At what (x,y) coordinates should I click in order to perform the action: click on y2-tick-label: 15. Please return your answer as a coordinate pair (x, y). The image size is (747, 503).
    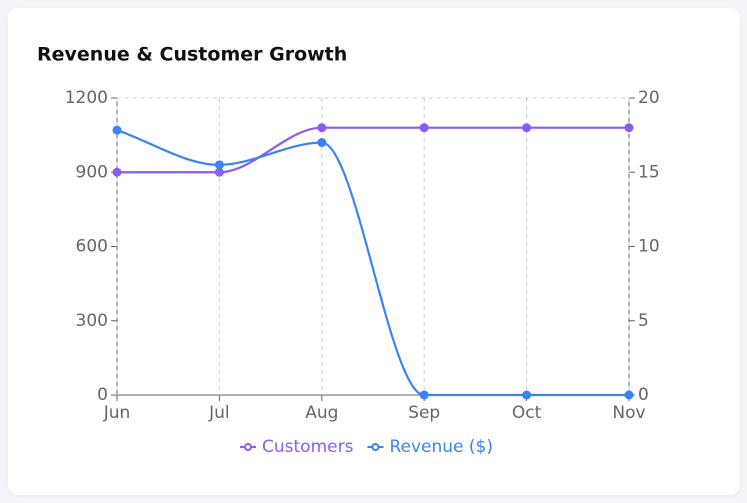
    Looking at the image, I should click on (649, 172).